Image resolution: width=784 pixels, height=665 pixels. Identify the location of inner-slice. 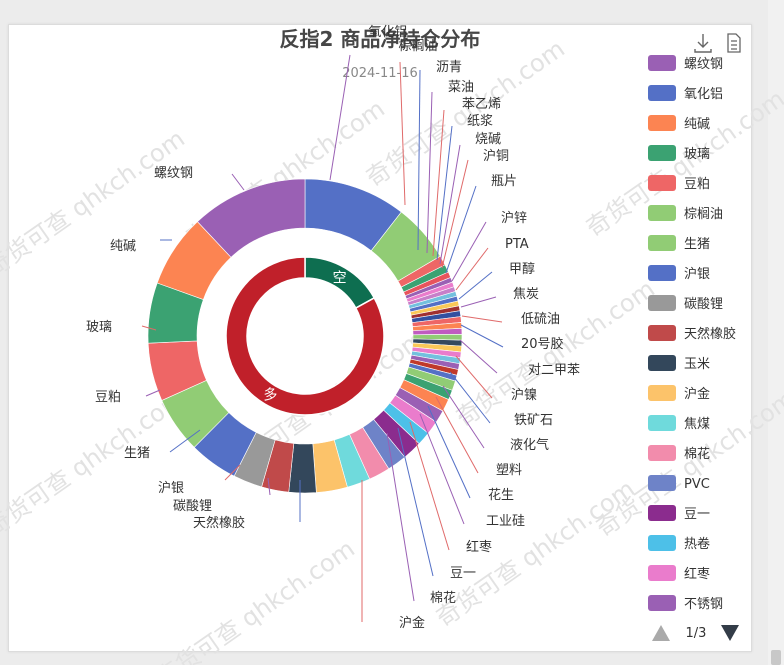
(305, 336).